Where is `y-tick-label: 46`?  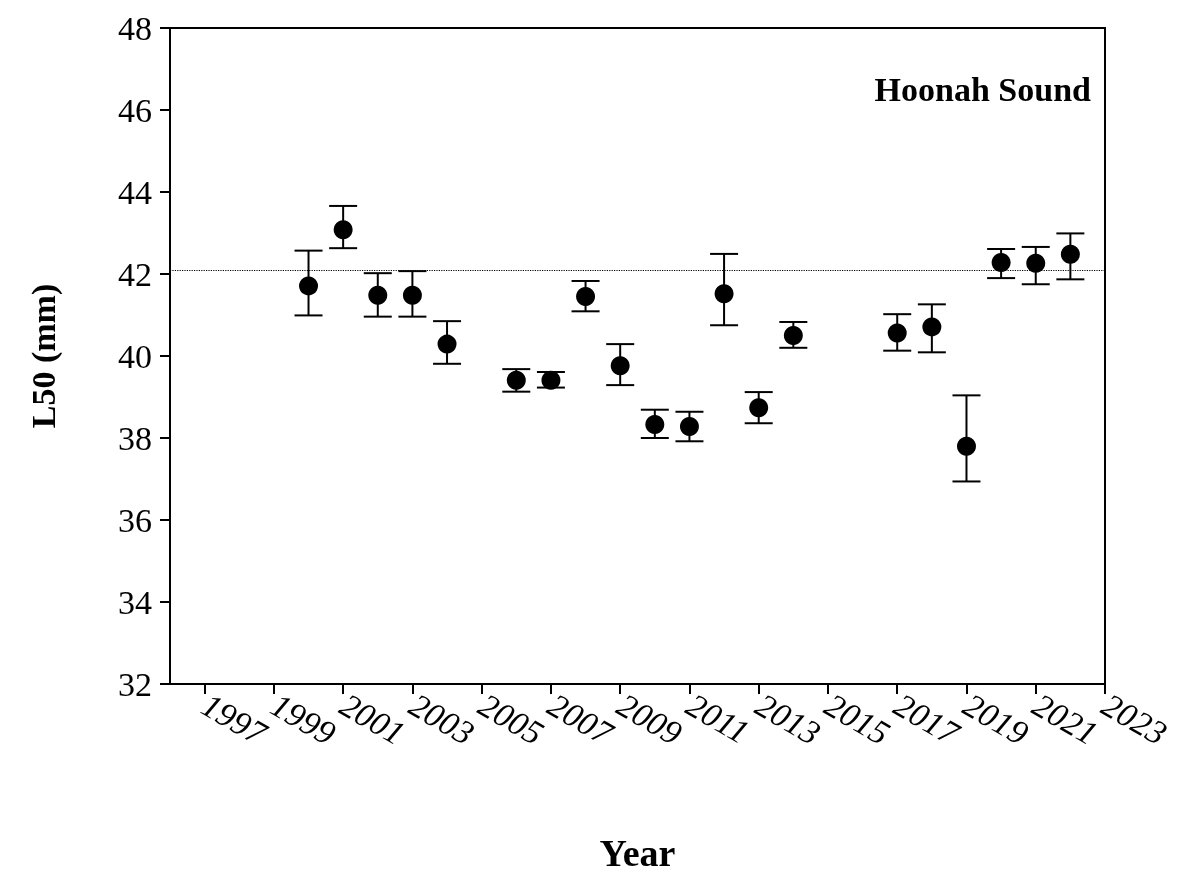
y-tick-label: 46 is located at coordinates (135, 110).